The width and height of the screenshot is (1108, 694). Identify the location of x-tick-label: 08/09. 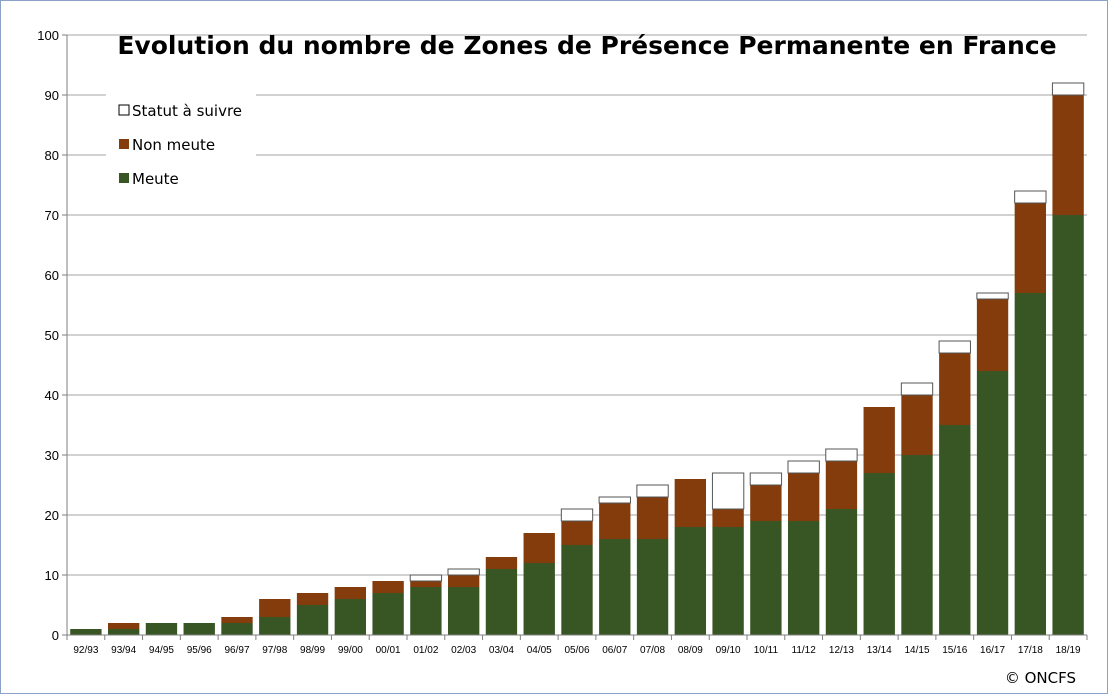
(690, 650).